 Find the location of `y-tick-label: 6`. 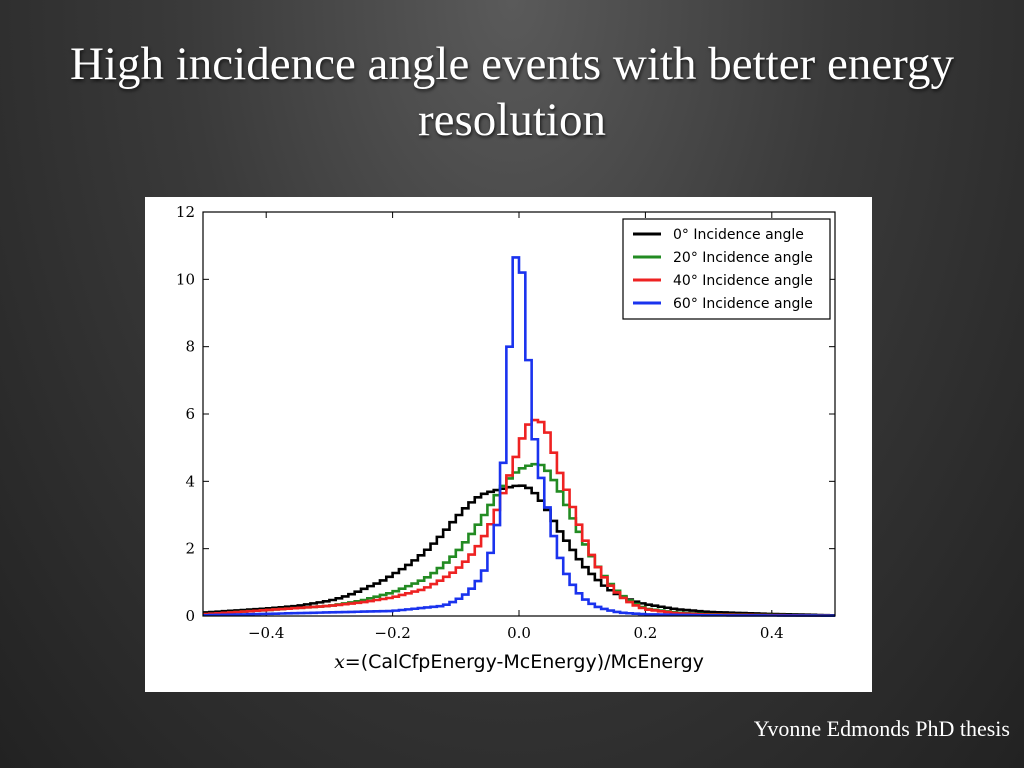

y-tick-label: 6 is located at coordinates (190, 414).